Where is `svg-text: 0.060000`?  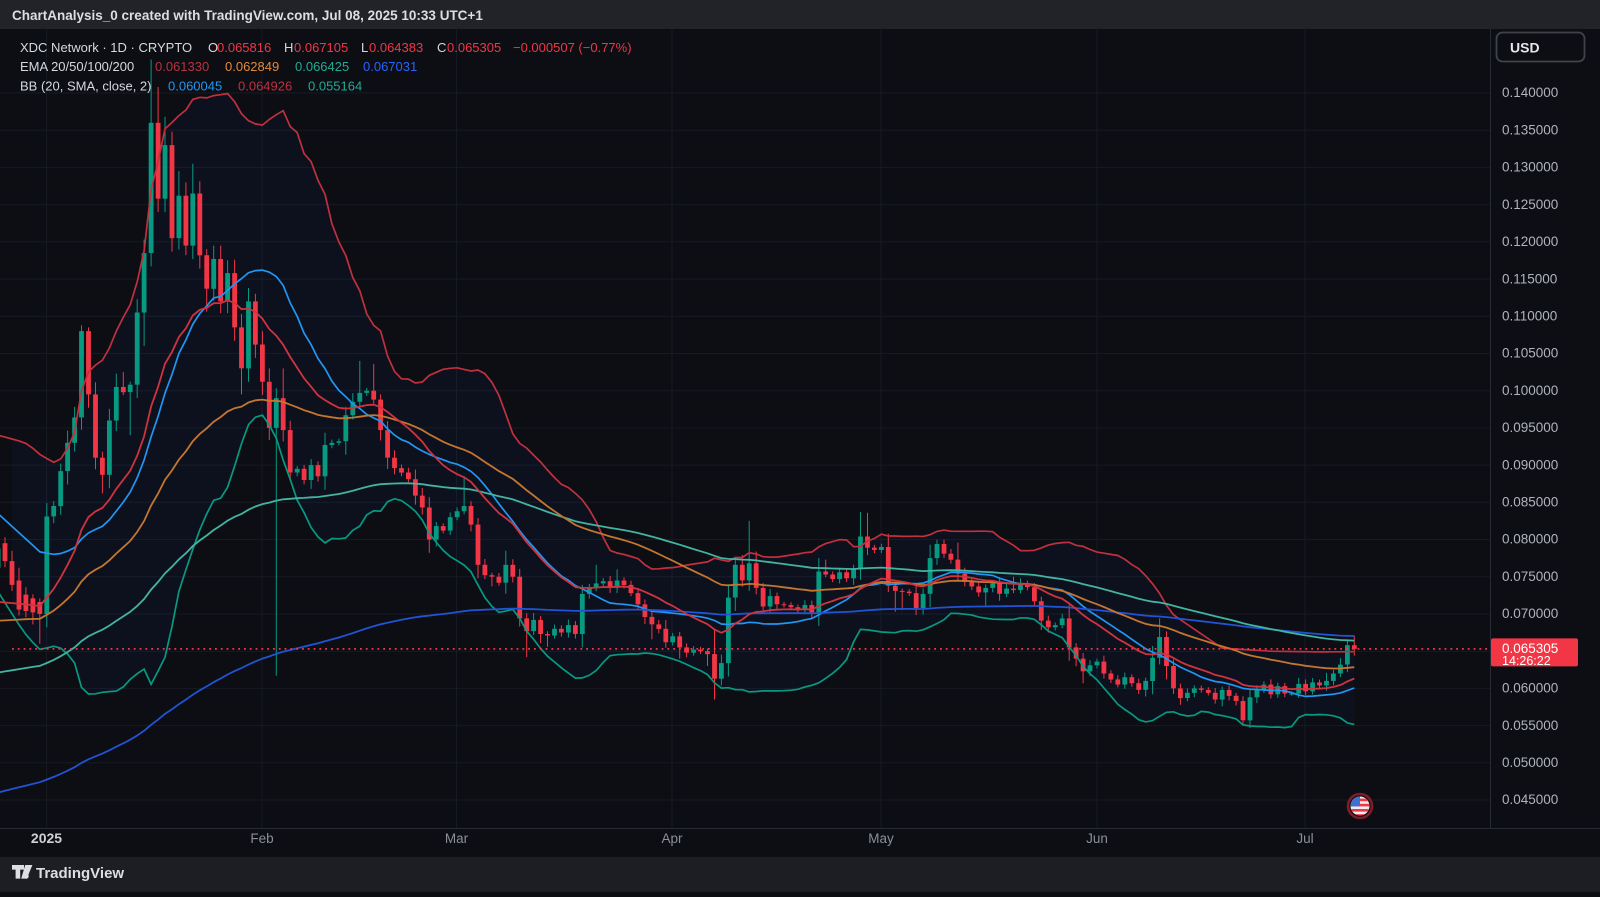 svg-text: 0.060000 is located at coordinates (1530, 688).